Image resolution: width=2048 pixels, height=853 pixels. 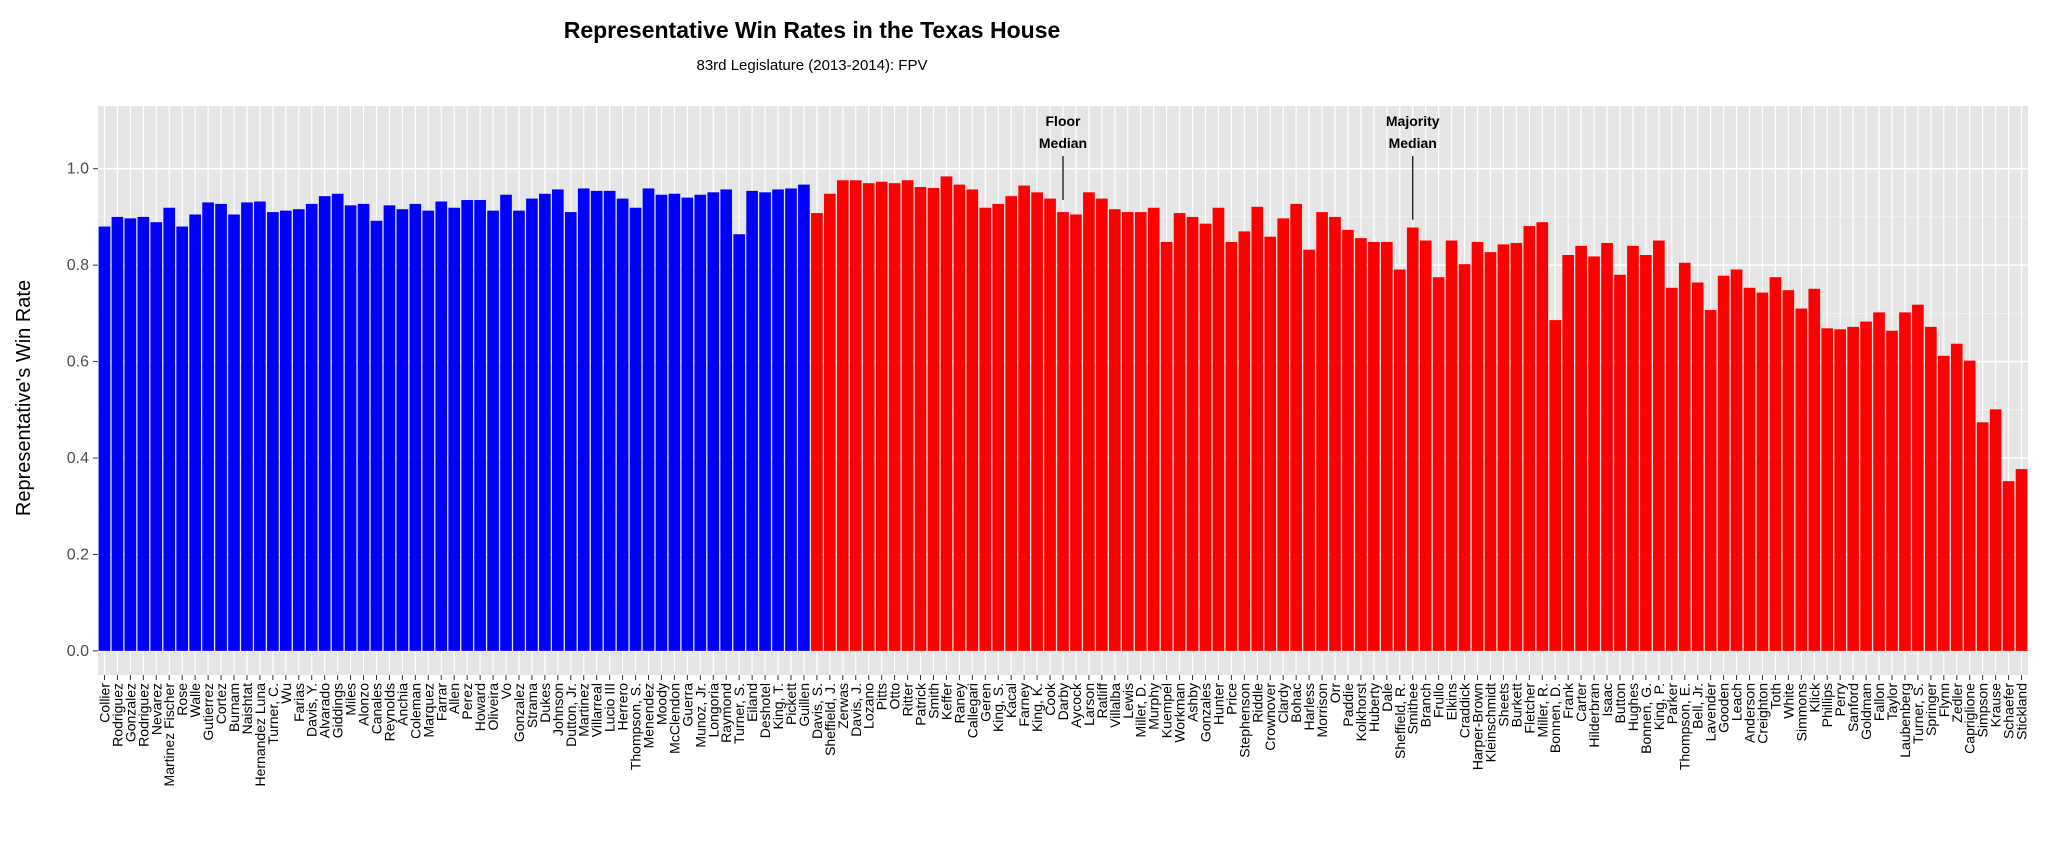 What do you see at coordinates (843, 706) in the screenshot?
I see `x-tick-label: Zerwas` at bounding box center [843, 706].